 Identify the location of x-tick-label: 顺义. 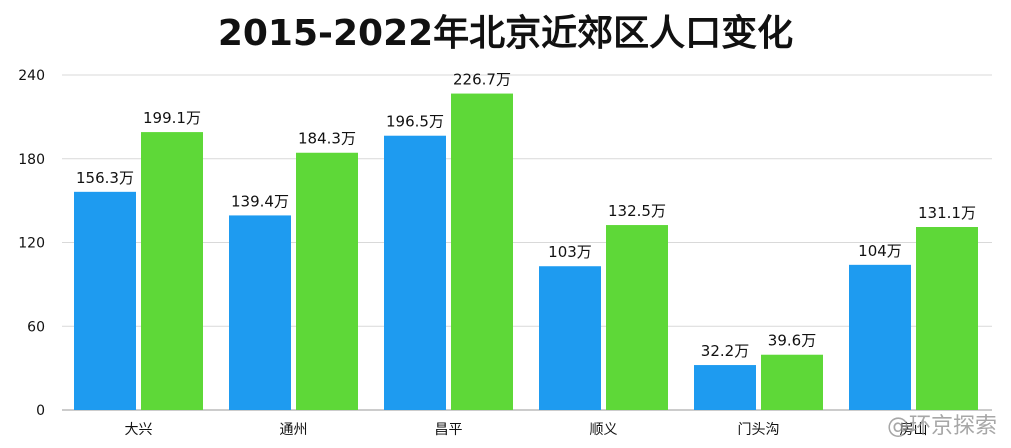
(604, 430).